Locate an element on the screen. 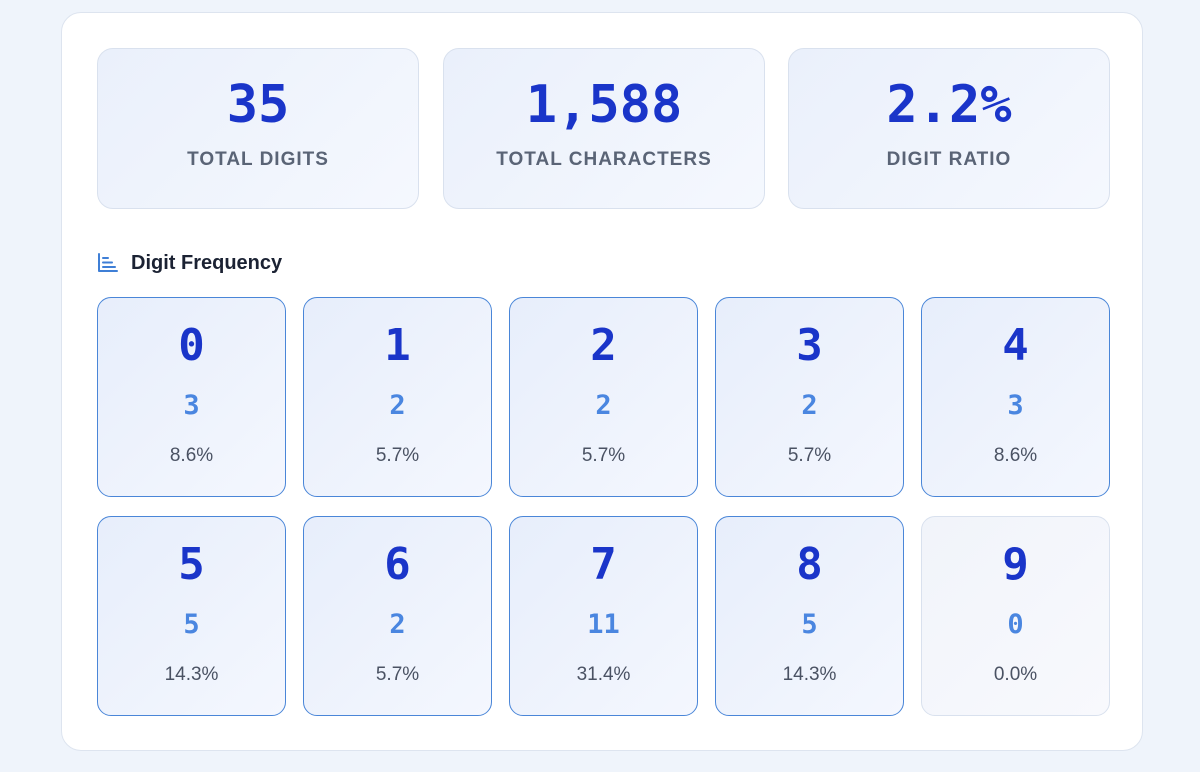 Image resolution: width=1200 pixels, height=772 pixels. digit-card-6: 6 2 5.7% is located at coordinates (397, 616).